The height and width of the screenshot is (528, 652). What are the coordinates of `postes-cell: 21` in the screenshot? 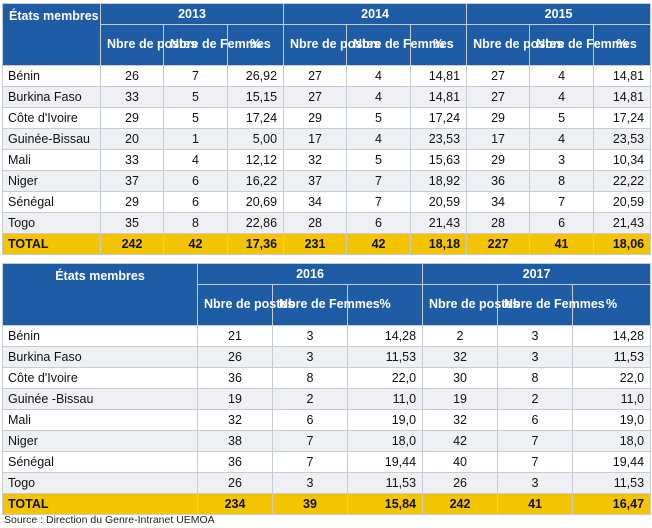 It's located at (235, 336).